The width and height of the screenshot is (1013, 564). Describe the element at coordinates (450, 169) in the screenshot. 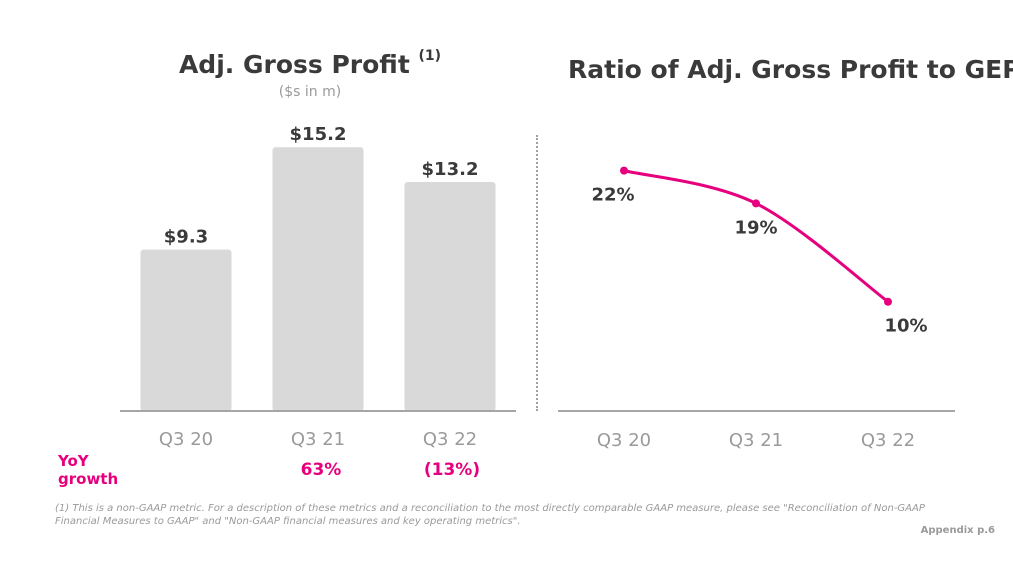

I see `bar-data-label-2: $13.2` at that location.